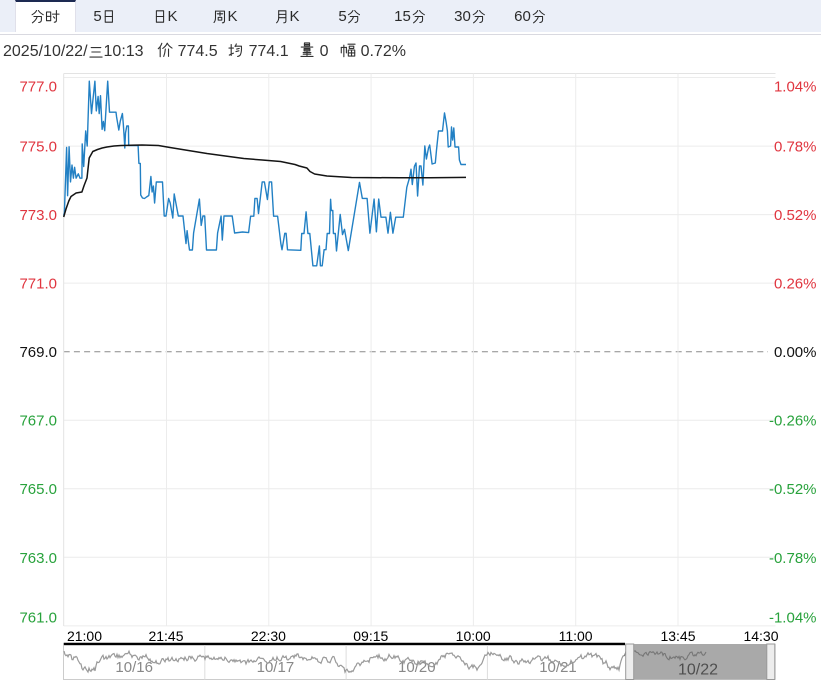 The image size is (821, 683). What do you see at coordinates (38, 558) in the screenshot?
I see `svg-text: 763.0` at bounding box center [38, 558].